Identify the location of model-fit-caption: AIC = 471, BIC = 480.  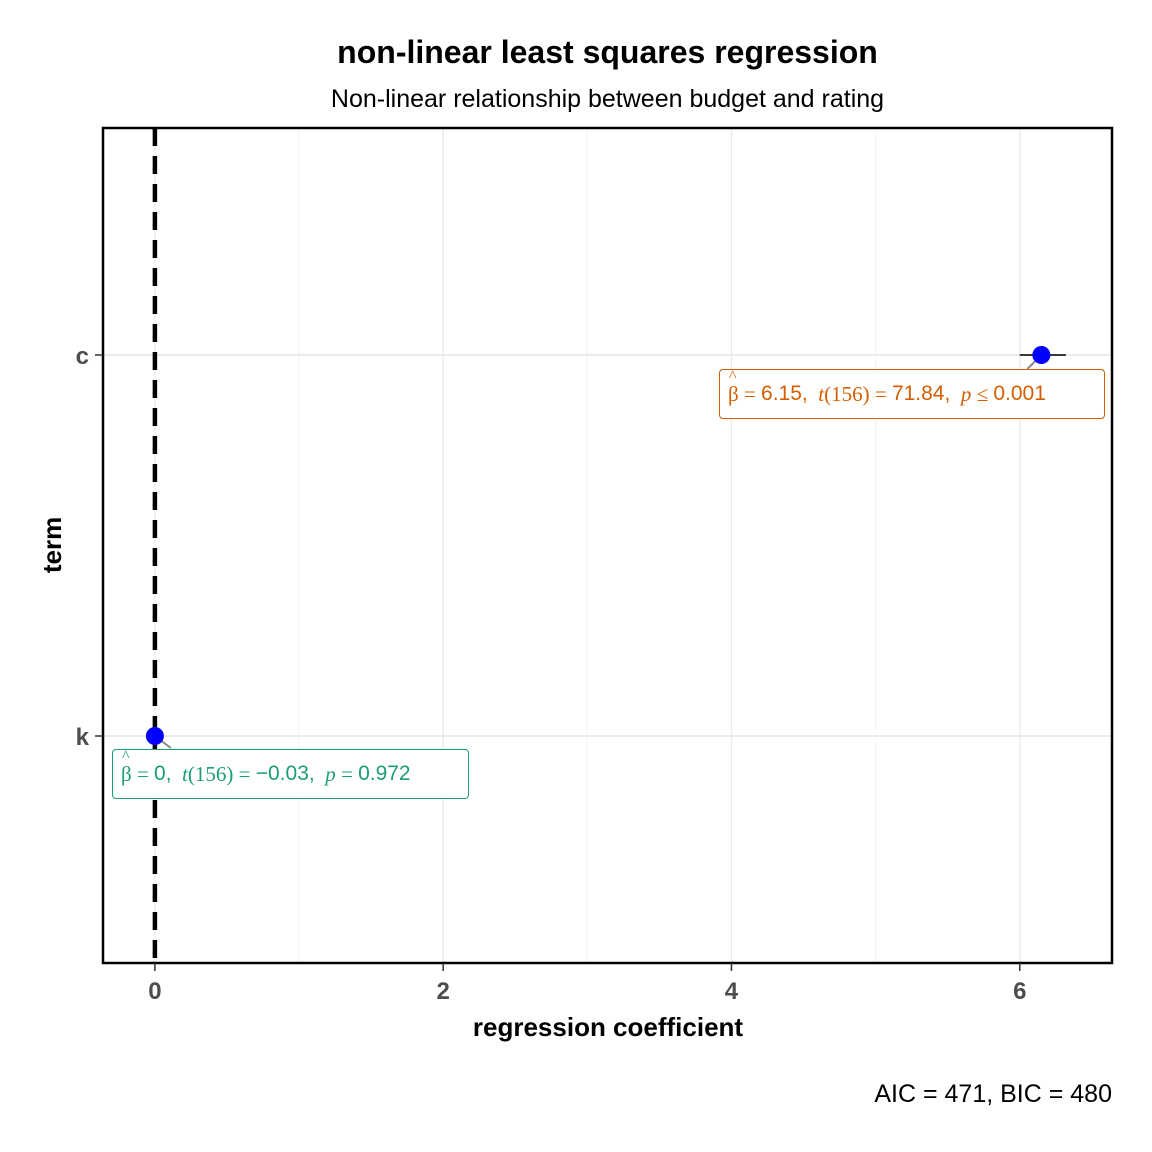
(993, 1094).